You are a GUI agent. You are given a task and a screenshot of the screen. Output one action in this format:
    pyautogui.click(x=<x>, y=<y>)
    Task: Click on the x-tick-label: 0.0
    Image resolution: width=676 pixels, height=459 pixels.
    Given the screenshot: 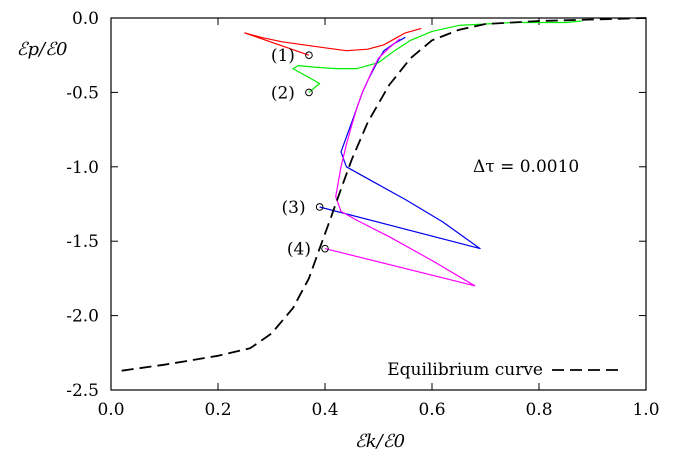 What is the action you would take?
    pyautogui.click(x=110, y=410)
    